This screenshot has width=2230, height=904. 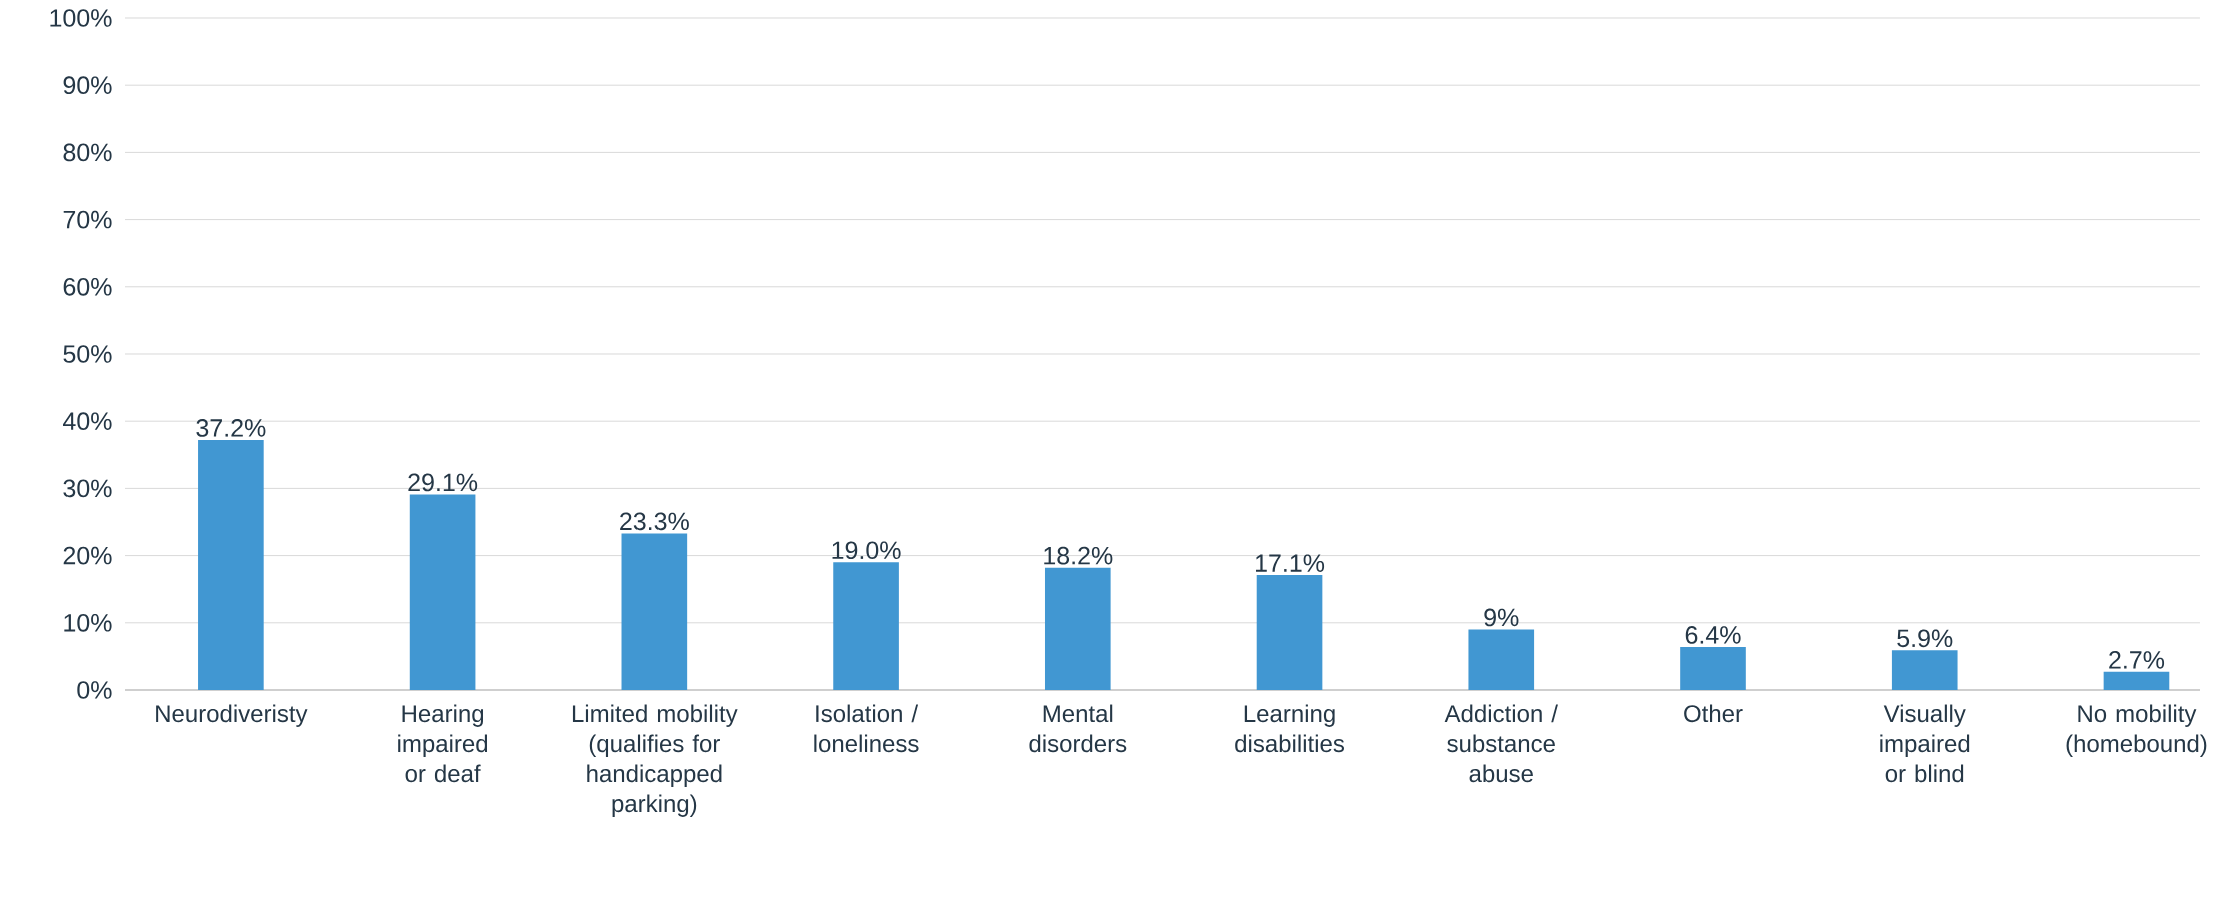 What do you see at coordinates (87, 152) in the screenshot?
I see `y-tick-label: 80%` at bounding box center [87, 152].